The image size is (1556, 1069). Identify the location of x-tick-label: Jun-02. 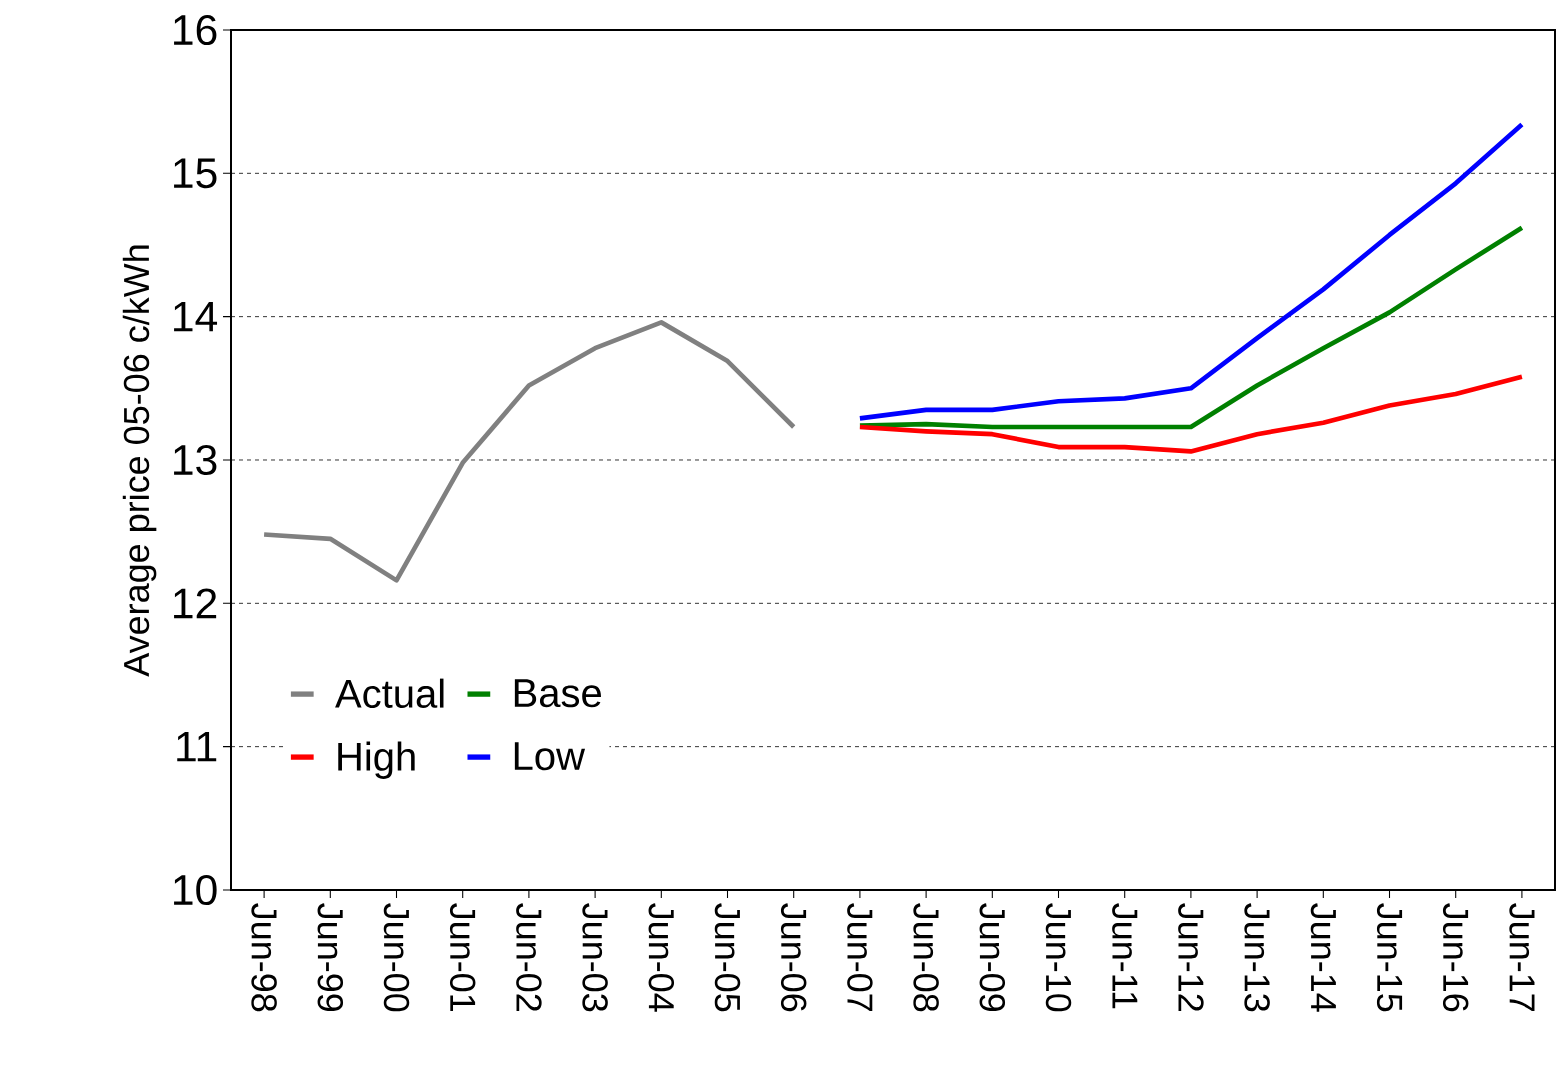
(529, 957).